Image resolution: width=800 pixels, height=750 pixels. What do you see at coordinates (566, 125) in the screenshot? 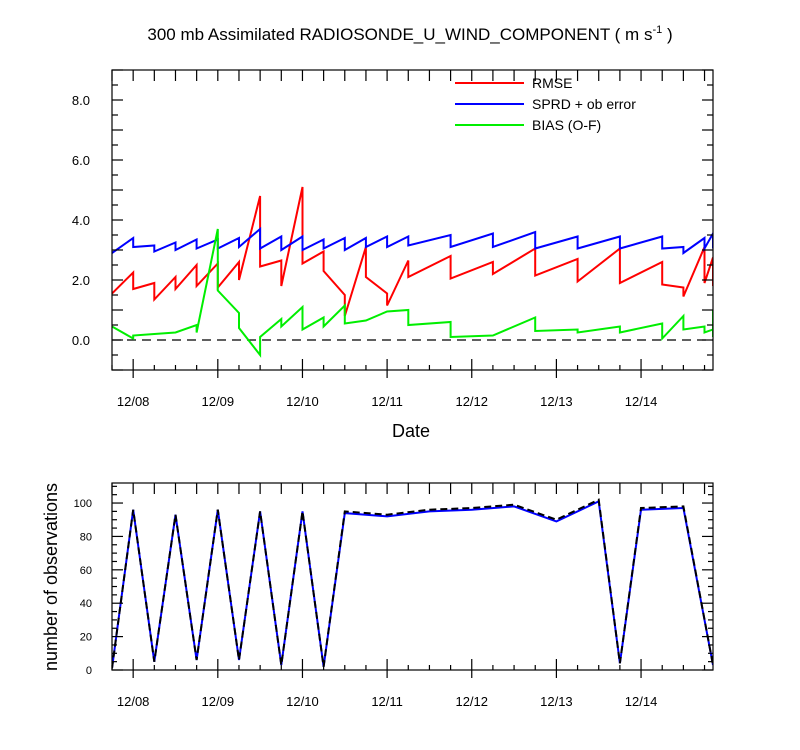
I see `legend-label: BIAS (O-F)` at bounding box center [566, 125].